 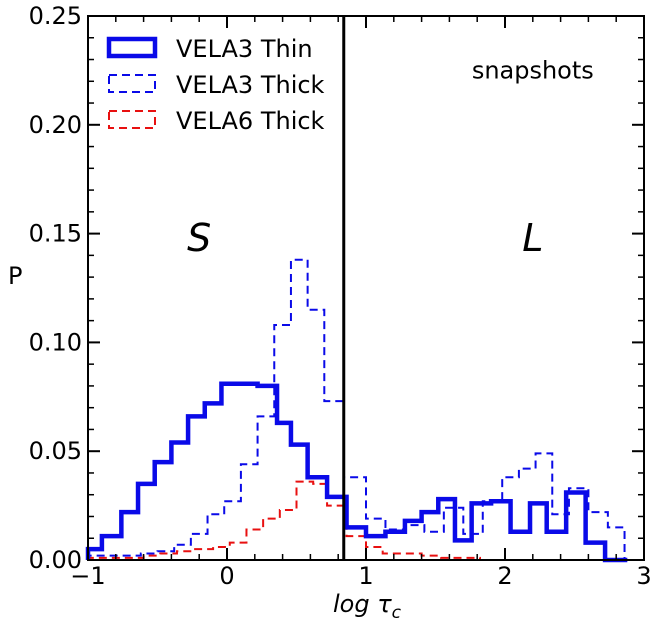 What do you see at coordinates (55, 125) in the screenshot?
I see `y-tick-label: 0.20` at bounding box center [55, 125].